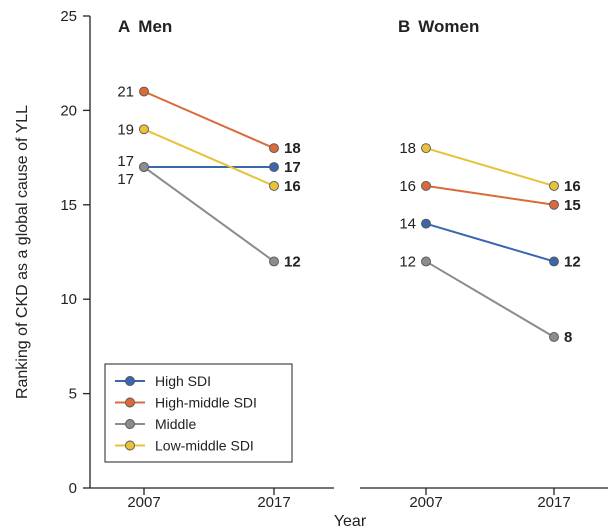 Image resolution: width=609 pixels, height=531 pixels. What do you see at coordinates (183, 381) in the screenshot?
I see `legend-label: High SDI` at bounding box center [183, 381].